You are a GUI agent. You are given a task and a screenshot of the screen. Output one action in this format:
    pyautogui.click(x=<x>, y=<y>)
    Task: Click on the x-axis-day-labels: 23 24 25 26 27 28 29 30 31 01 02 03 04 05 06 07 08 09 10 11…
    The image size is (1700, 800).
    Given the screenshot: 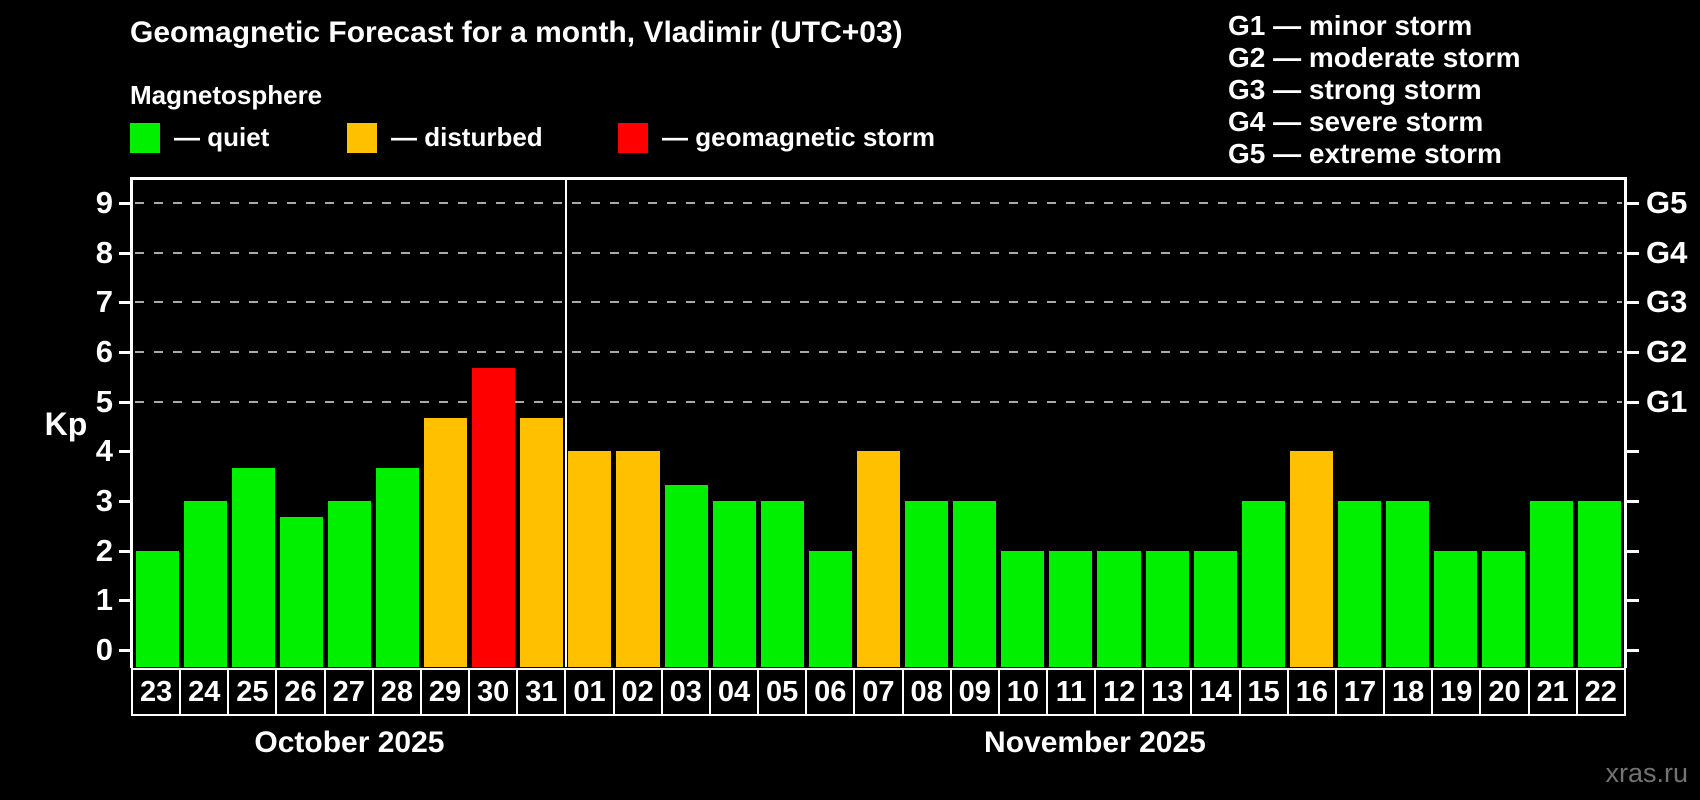 What is the action you would take?
    pyautogui.click(x=878, y=692)
    